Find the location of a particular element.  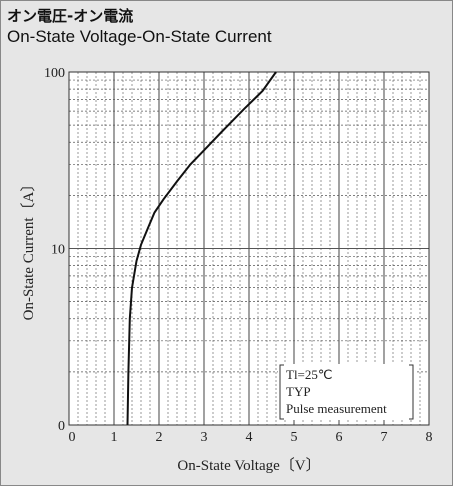

x-tick-label: 7 is located at coordinates (384, 437).